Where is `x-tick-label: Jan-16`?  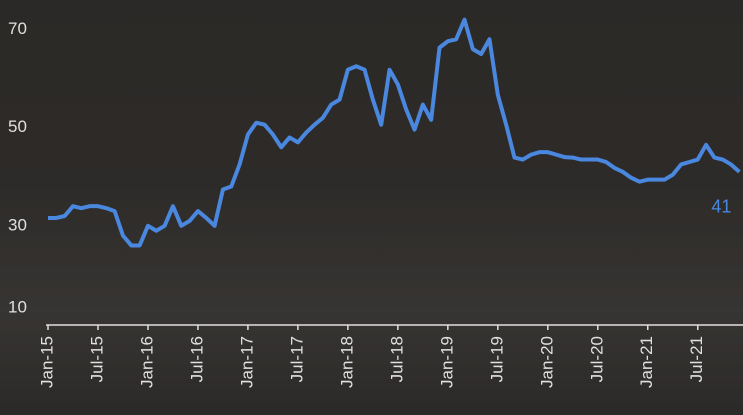 x-tick-label: Jan-16 is located at coordinates (146, 362).